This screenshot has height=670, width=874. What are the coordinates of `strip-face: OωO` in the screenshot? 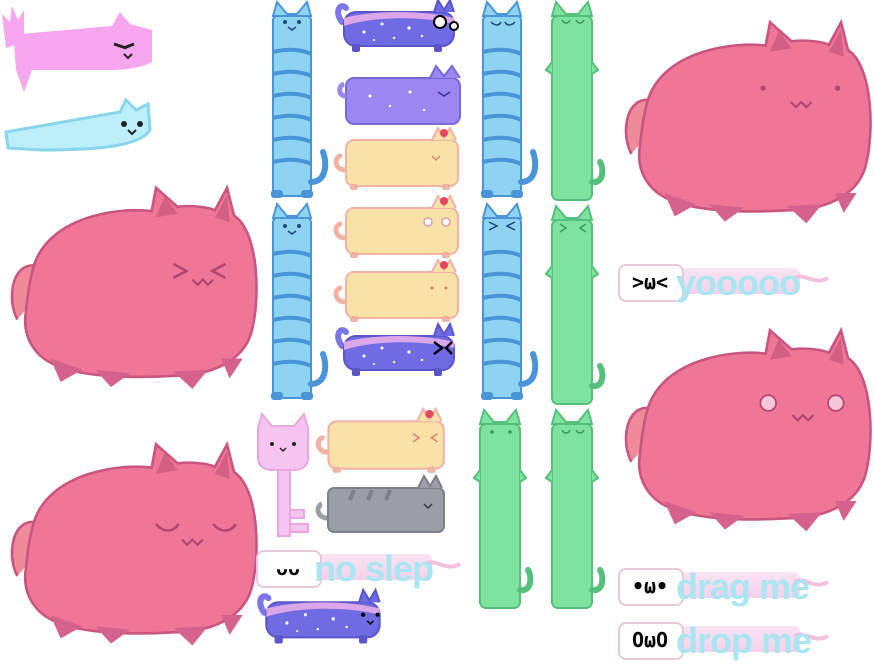 It's located at (650, 640).